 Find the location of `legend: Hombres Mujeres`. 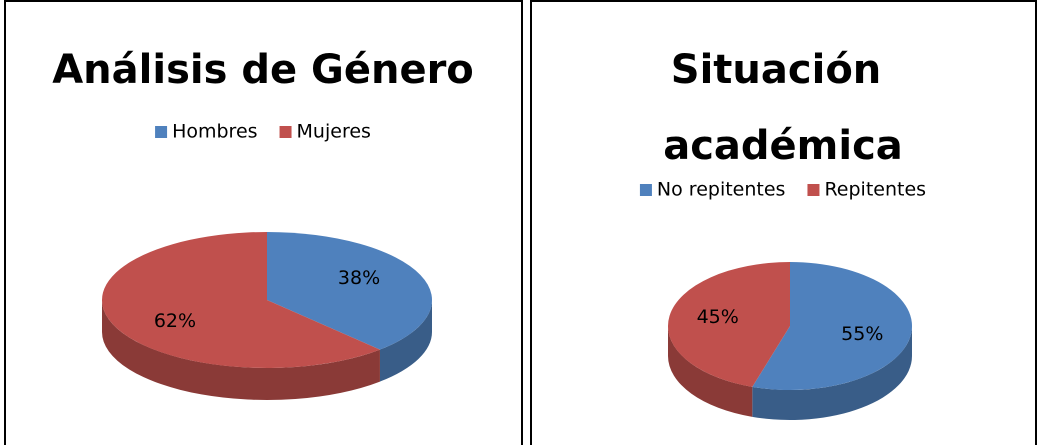

legend: Hombres Mujeres is located at coordinates (263, 132).